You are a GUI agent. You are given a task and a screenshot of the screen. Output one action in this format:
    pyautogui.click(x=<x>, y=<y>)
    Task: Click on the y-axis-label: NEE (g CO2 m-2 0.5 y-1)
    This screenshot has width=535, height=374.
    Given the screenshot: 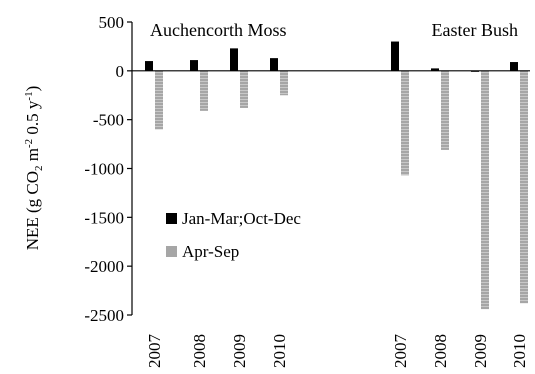 What is the action you would take?
    pyautogui.click(x=34, y=168)
    